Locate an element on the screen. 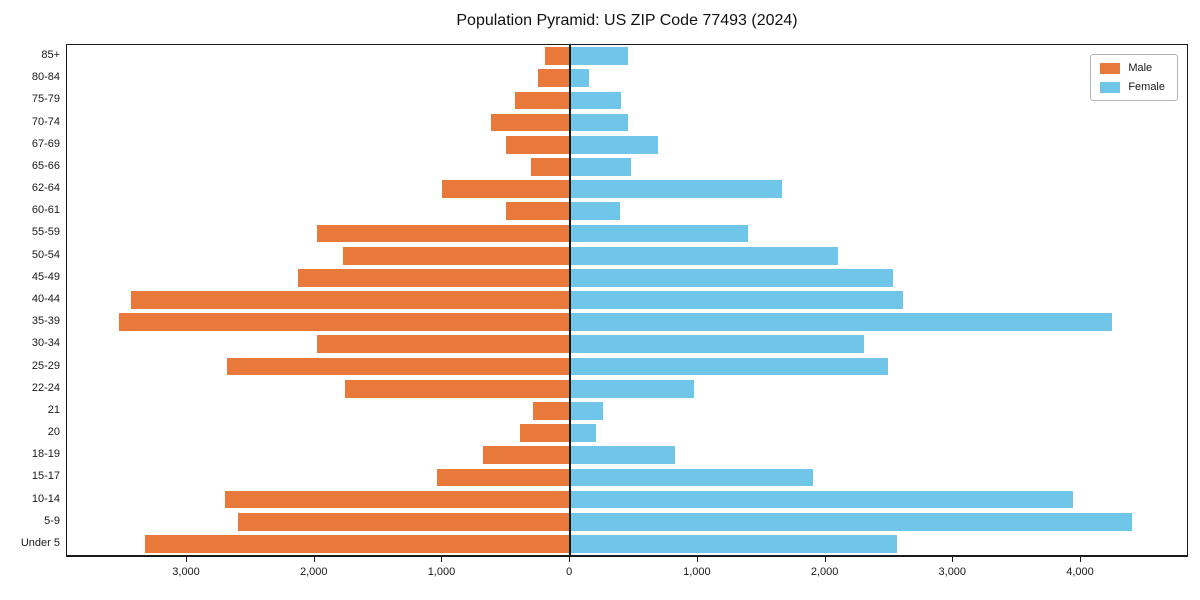  y-axis-label: 10-14 is located at coordinates (45, 498).